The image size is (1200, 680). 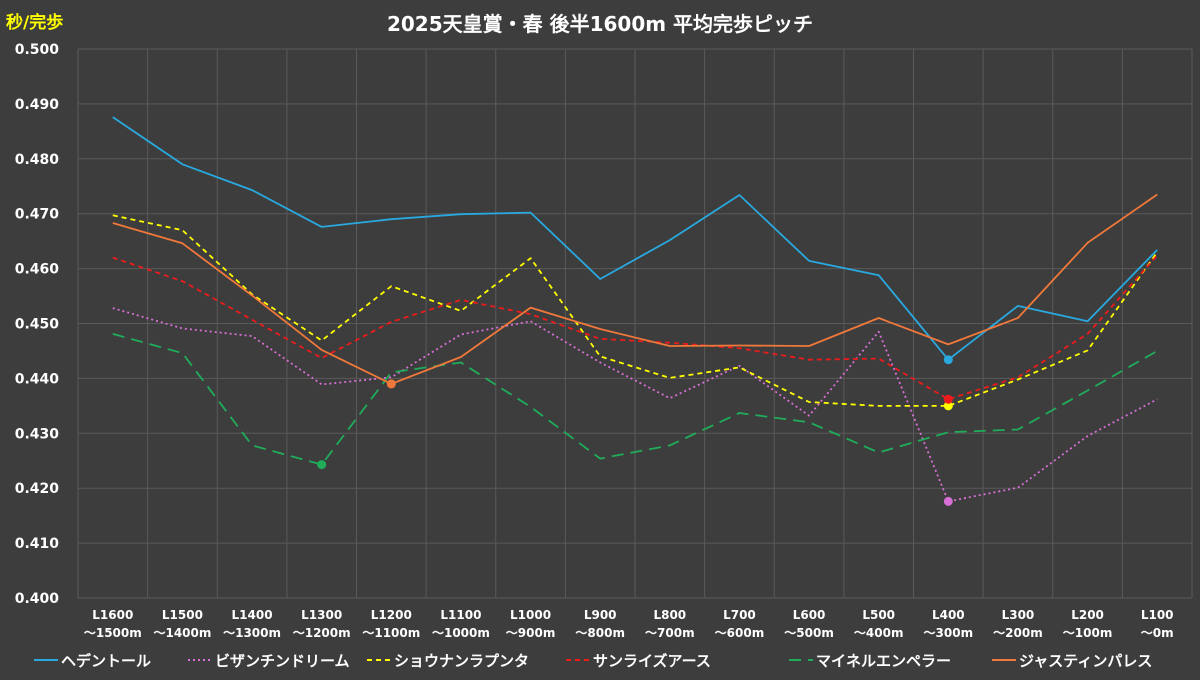 I want to click on y-tick-label: 0.450, so click(x=37, y=325).